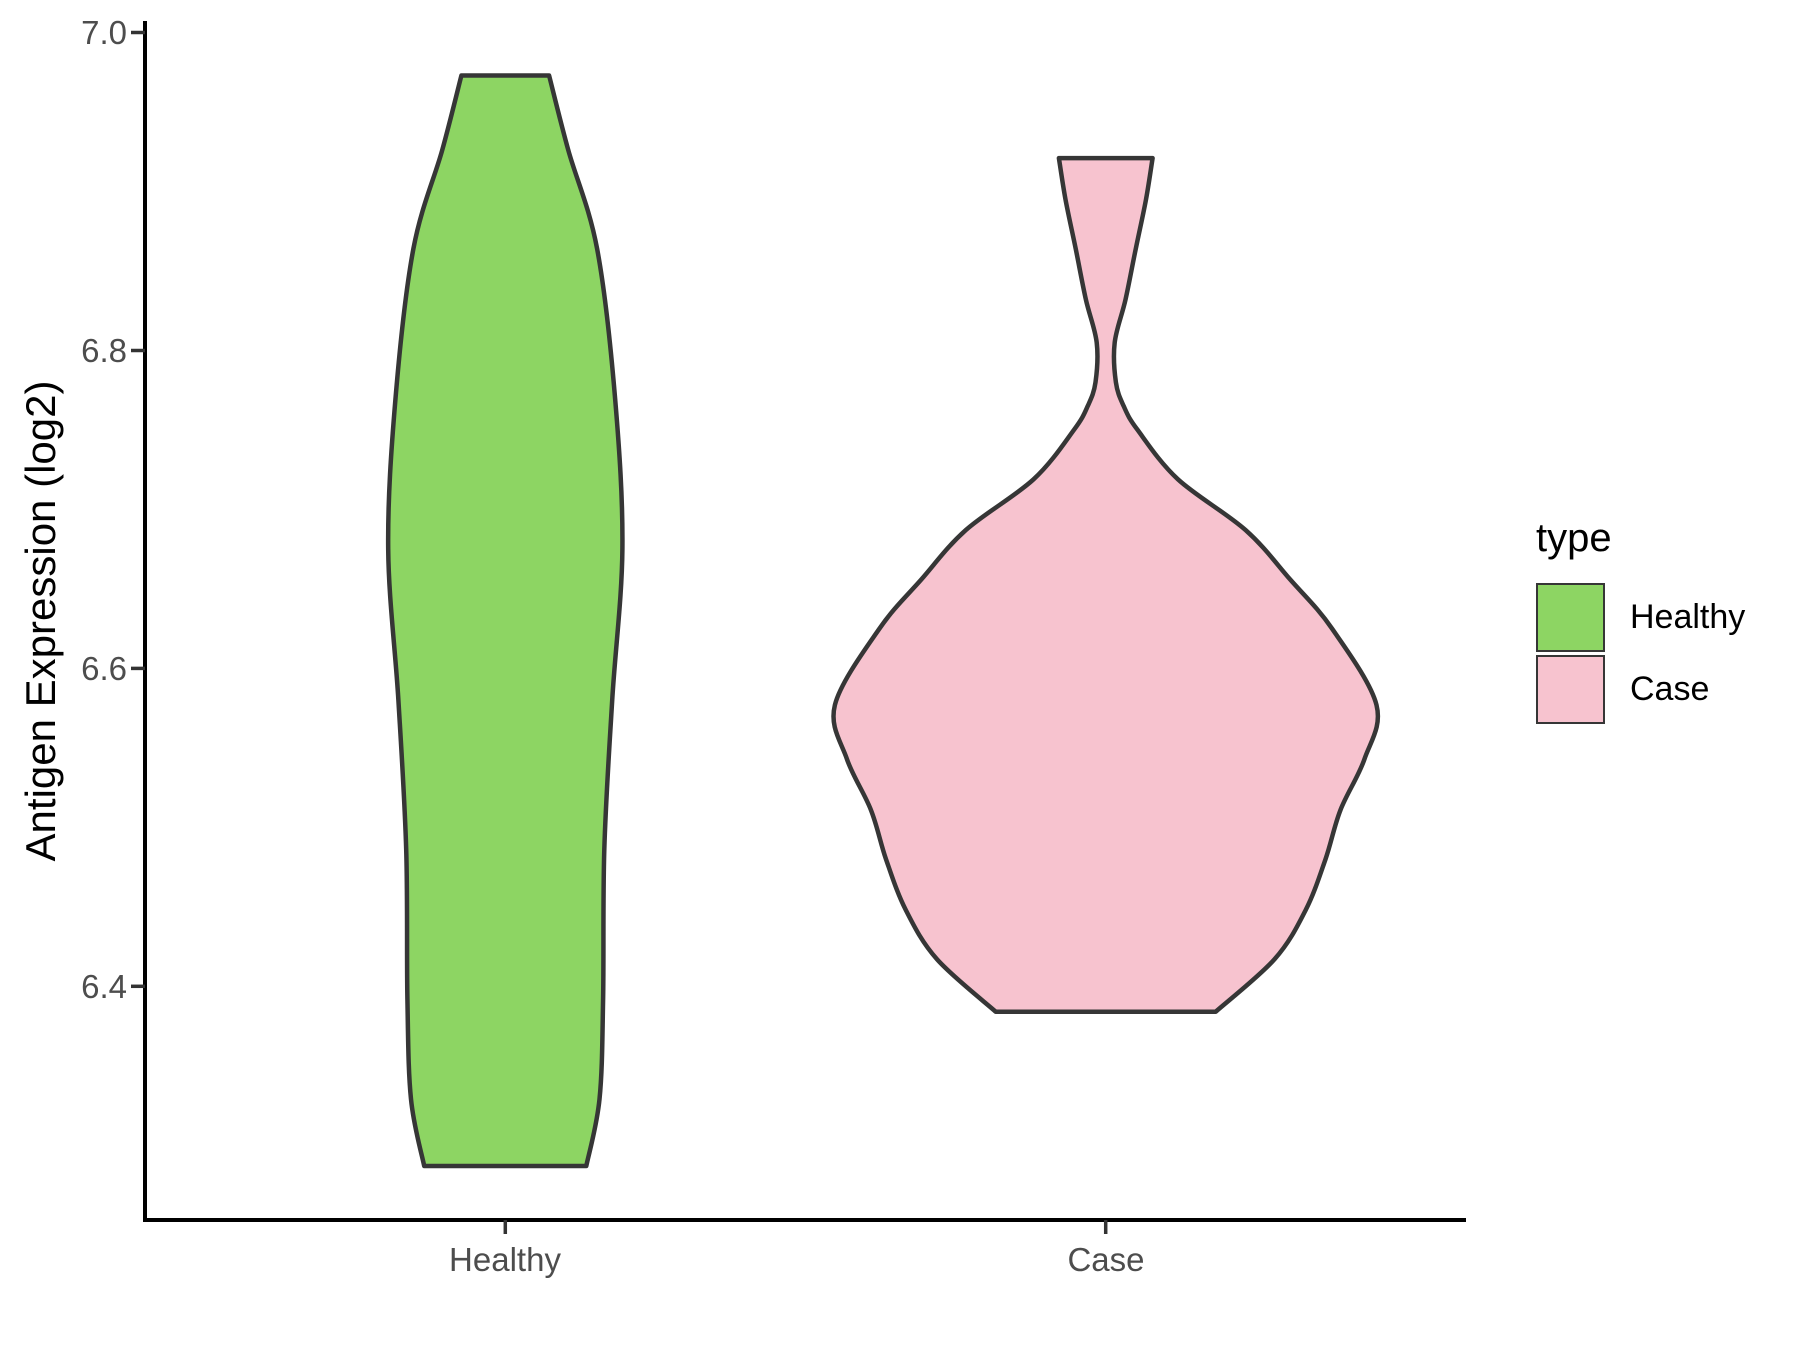 This screenshot has height=1350, width=1800. Describe the element at coordinates (40, 621) in the screenshot. I see `y-axis-title: Antigen Expression (log2)` at that location.